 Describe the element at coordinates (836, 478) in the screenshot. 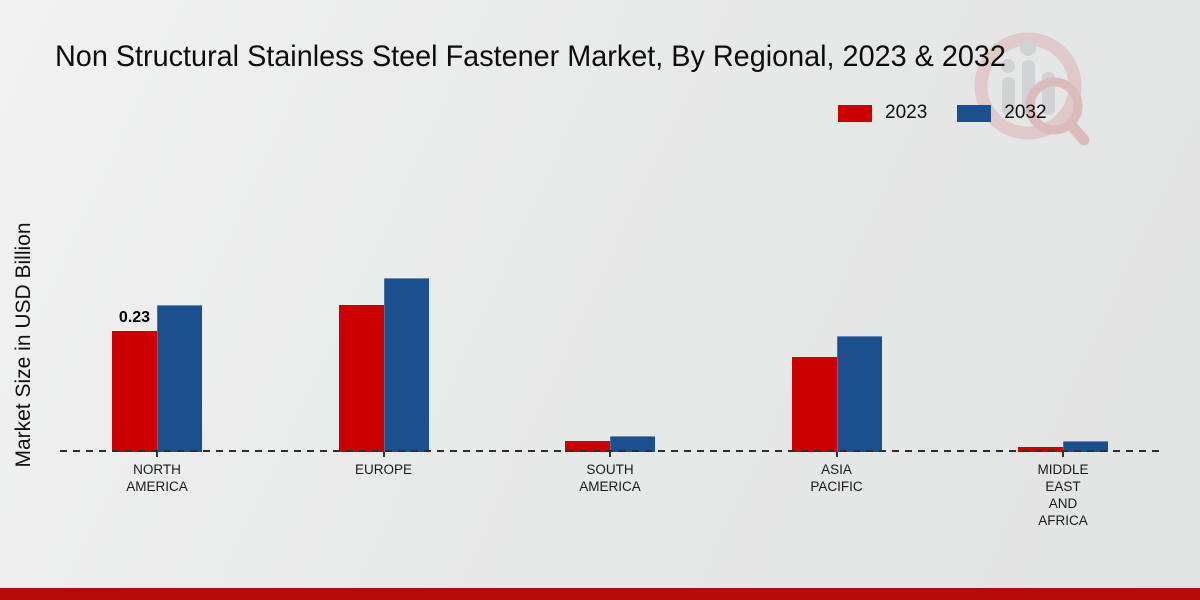

I see `category-label-asia-pacific: ASIA PACIFIC` at that location.